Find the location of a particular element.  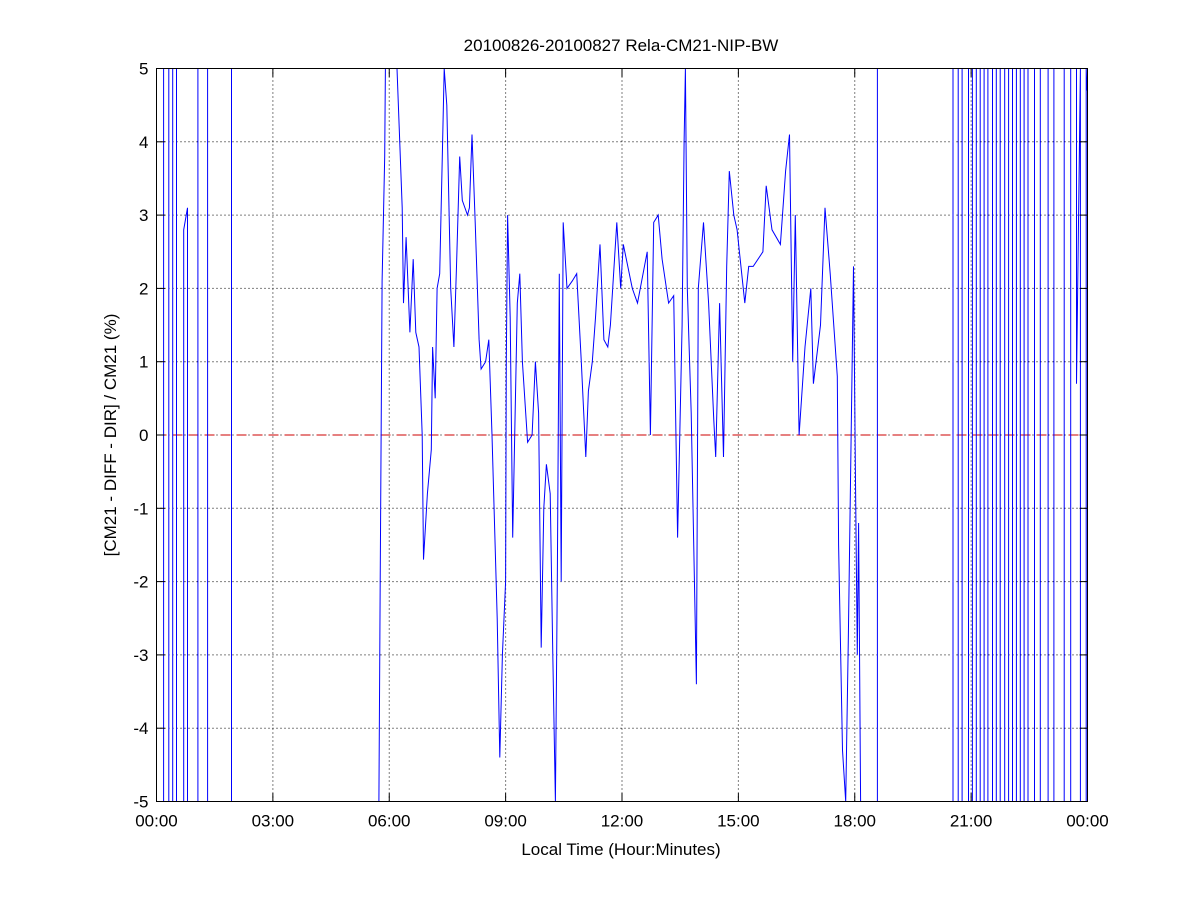

y-tick-label: 1 is located at coordinates (143, 362).